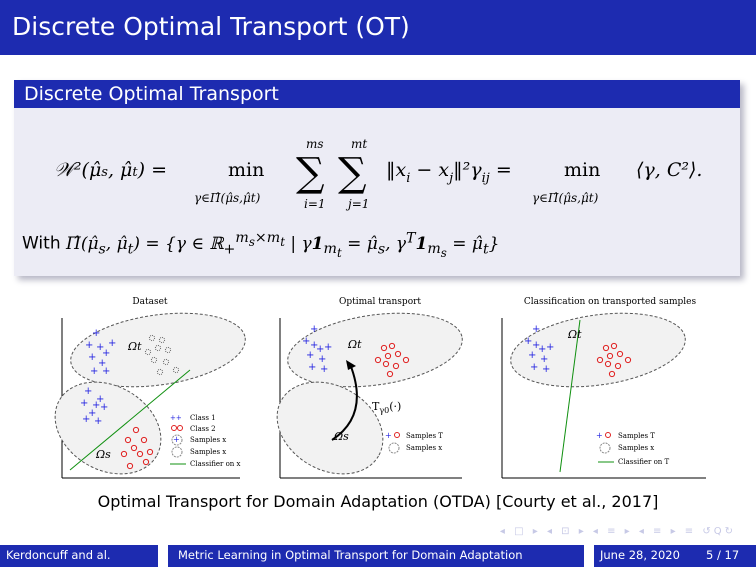  I want to click on svg-text: ⟨γ, C²⟩., so click(669, 170).